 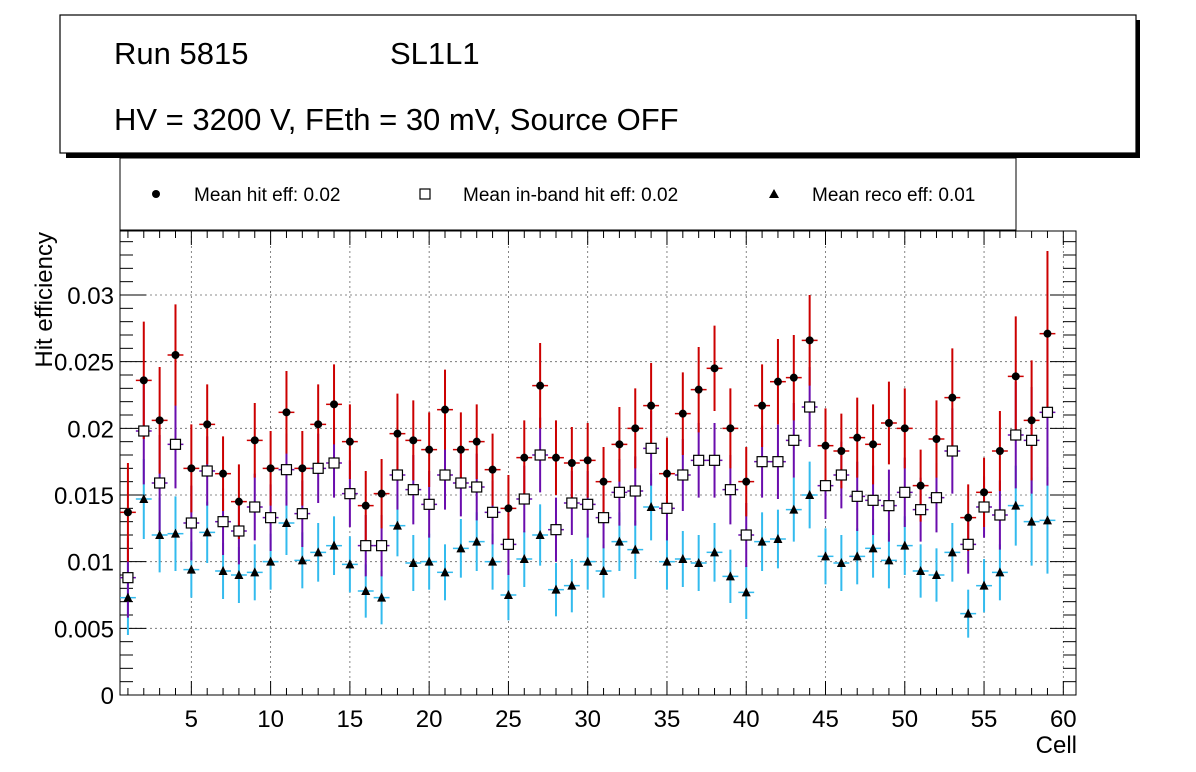 I want to click on legend-frame, so click(x=568, y=194).